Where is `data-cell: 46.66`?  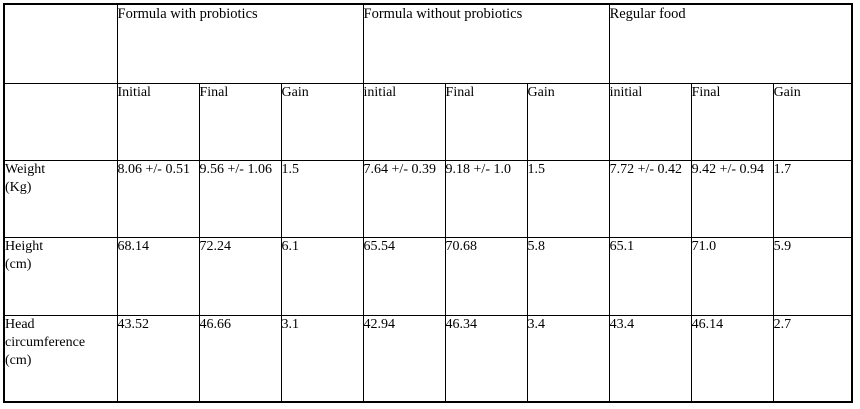
data-cell: 46.66 is located at coordinates (240, 357).